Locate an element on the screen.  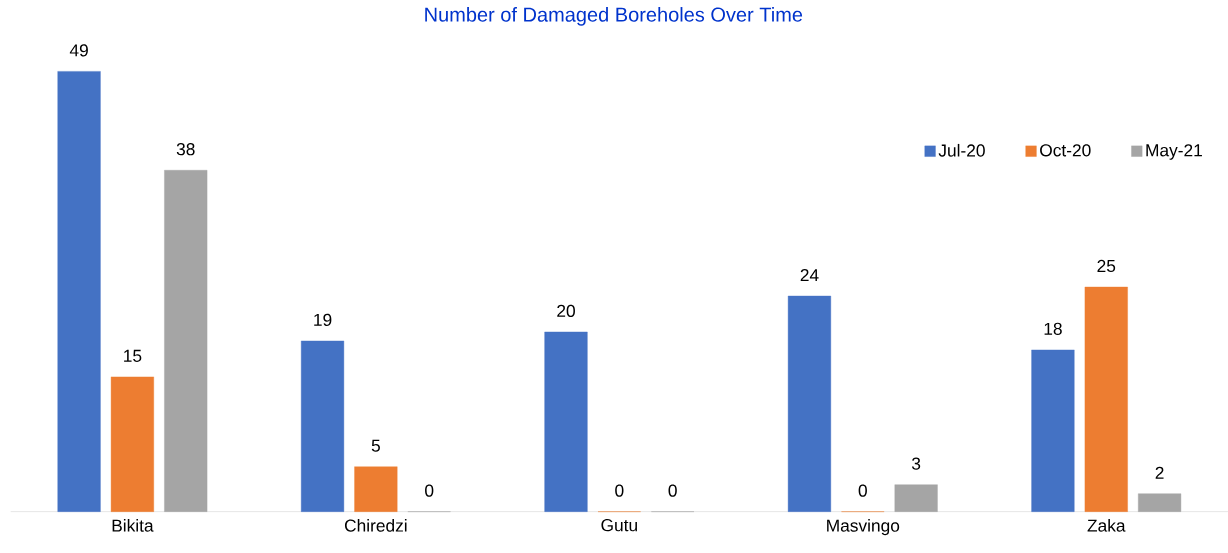
x-tick-label: Masvingo is located at coordinates (863, 527).